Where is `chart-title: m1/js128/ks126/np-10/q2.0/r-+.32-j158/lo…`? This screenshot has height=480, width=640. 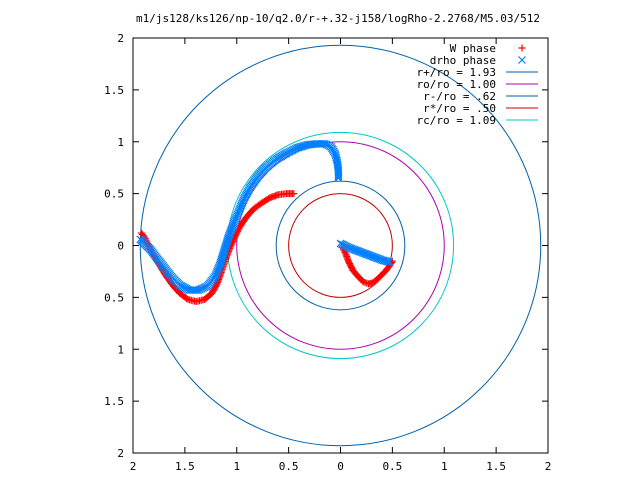 chart-title: m1/js128/ks126/np-10/q2.0/r-+.32-j158/lo… is located at coordinates (338, 18).